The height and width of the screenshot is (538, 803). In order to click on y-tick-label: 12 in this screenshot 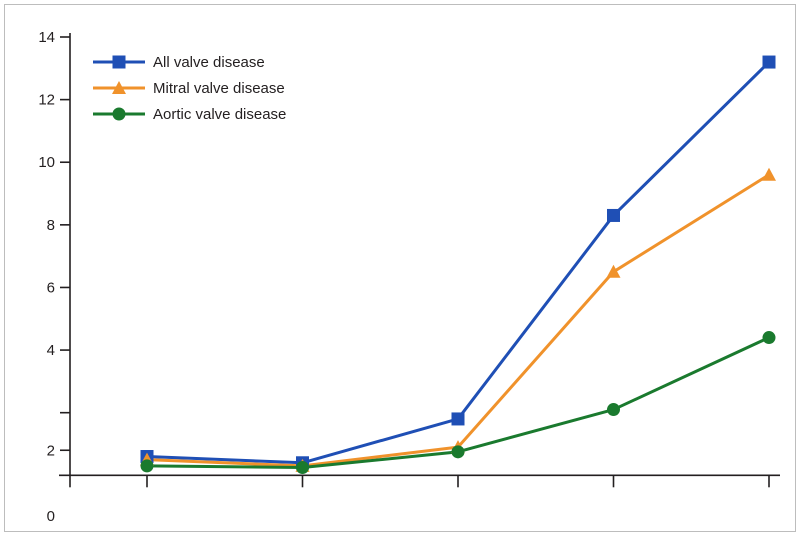, I will do `click(46, 100)`.